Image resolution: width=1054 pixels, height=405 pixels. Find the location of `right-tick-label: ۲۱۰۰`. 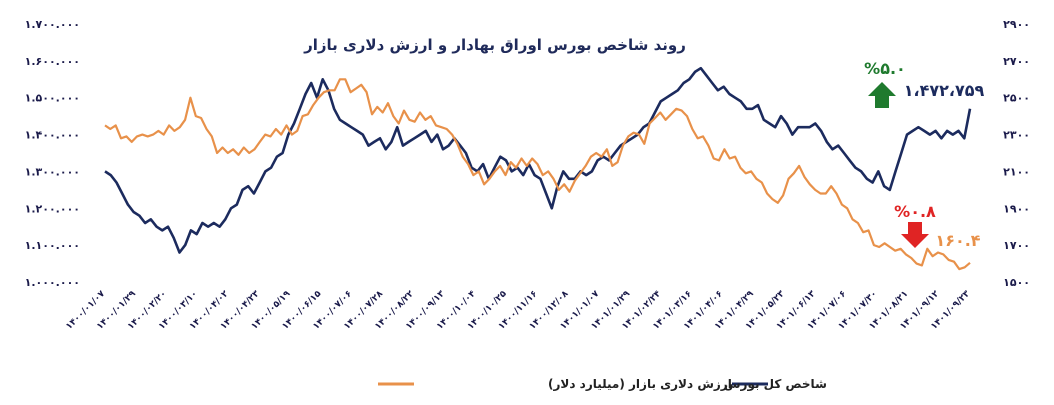

right-tick-label: ۲۱۰۰ is located at coordinates (1016, 171).